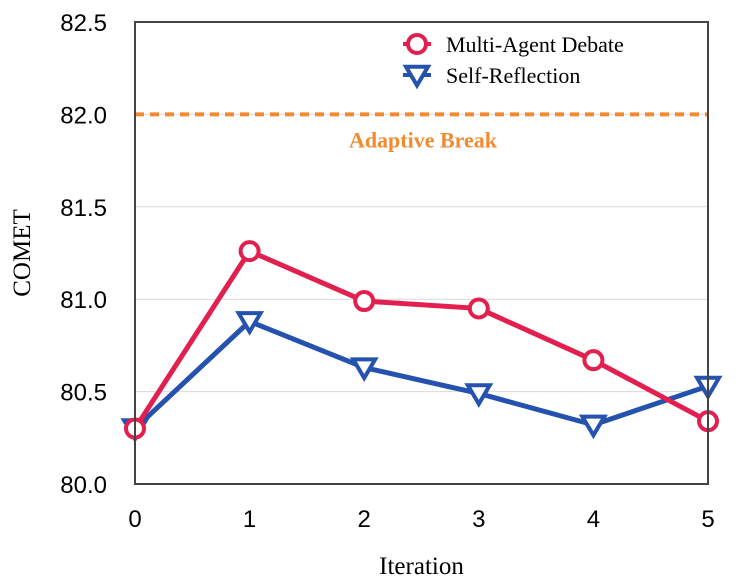  Describe the element at coordinates (83, 300) in the screenshot. I see `y-tick-label: 81.0` at that location.